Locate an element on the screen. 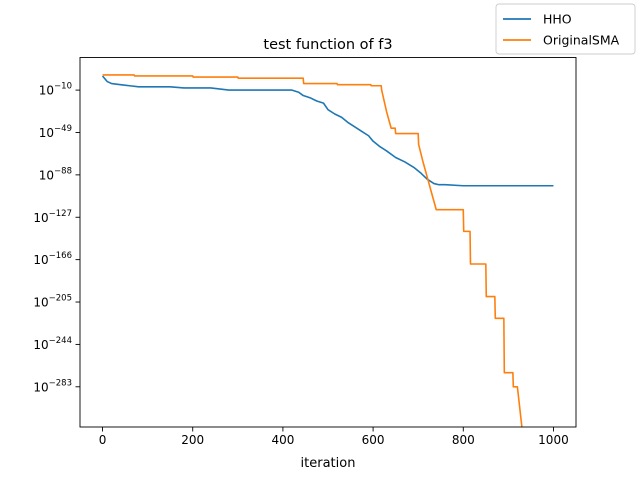 The width and height of the screenshot is (640, 480). y-tick-label: 10−49 is located at coordinates (55, 132).